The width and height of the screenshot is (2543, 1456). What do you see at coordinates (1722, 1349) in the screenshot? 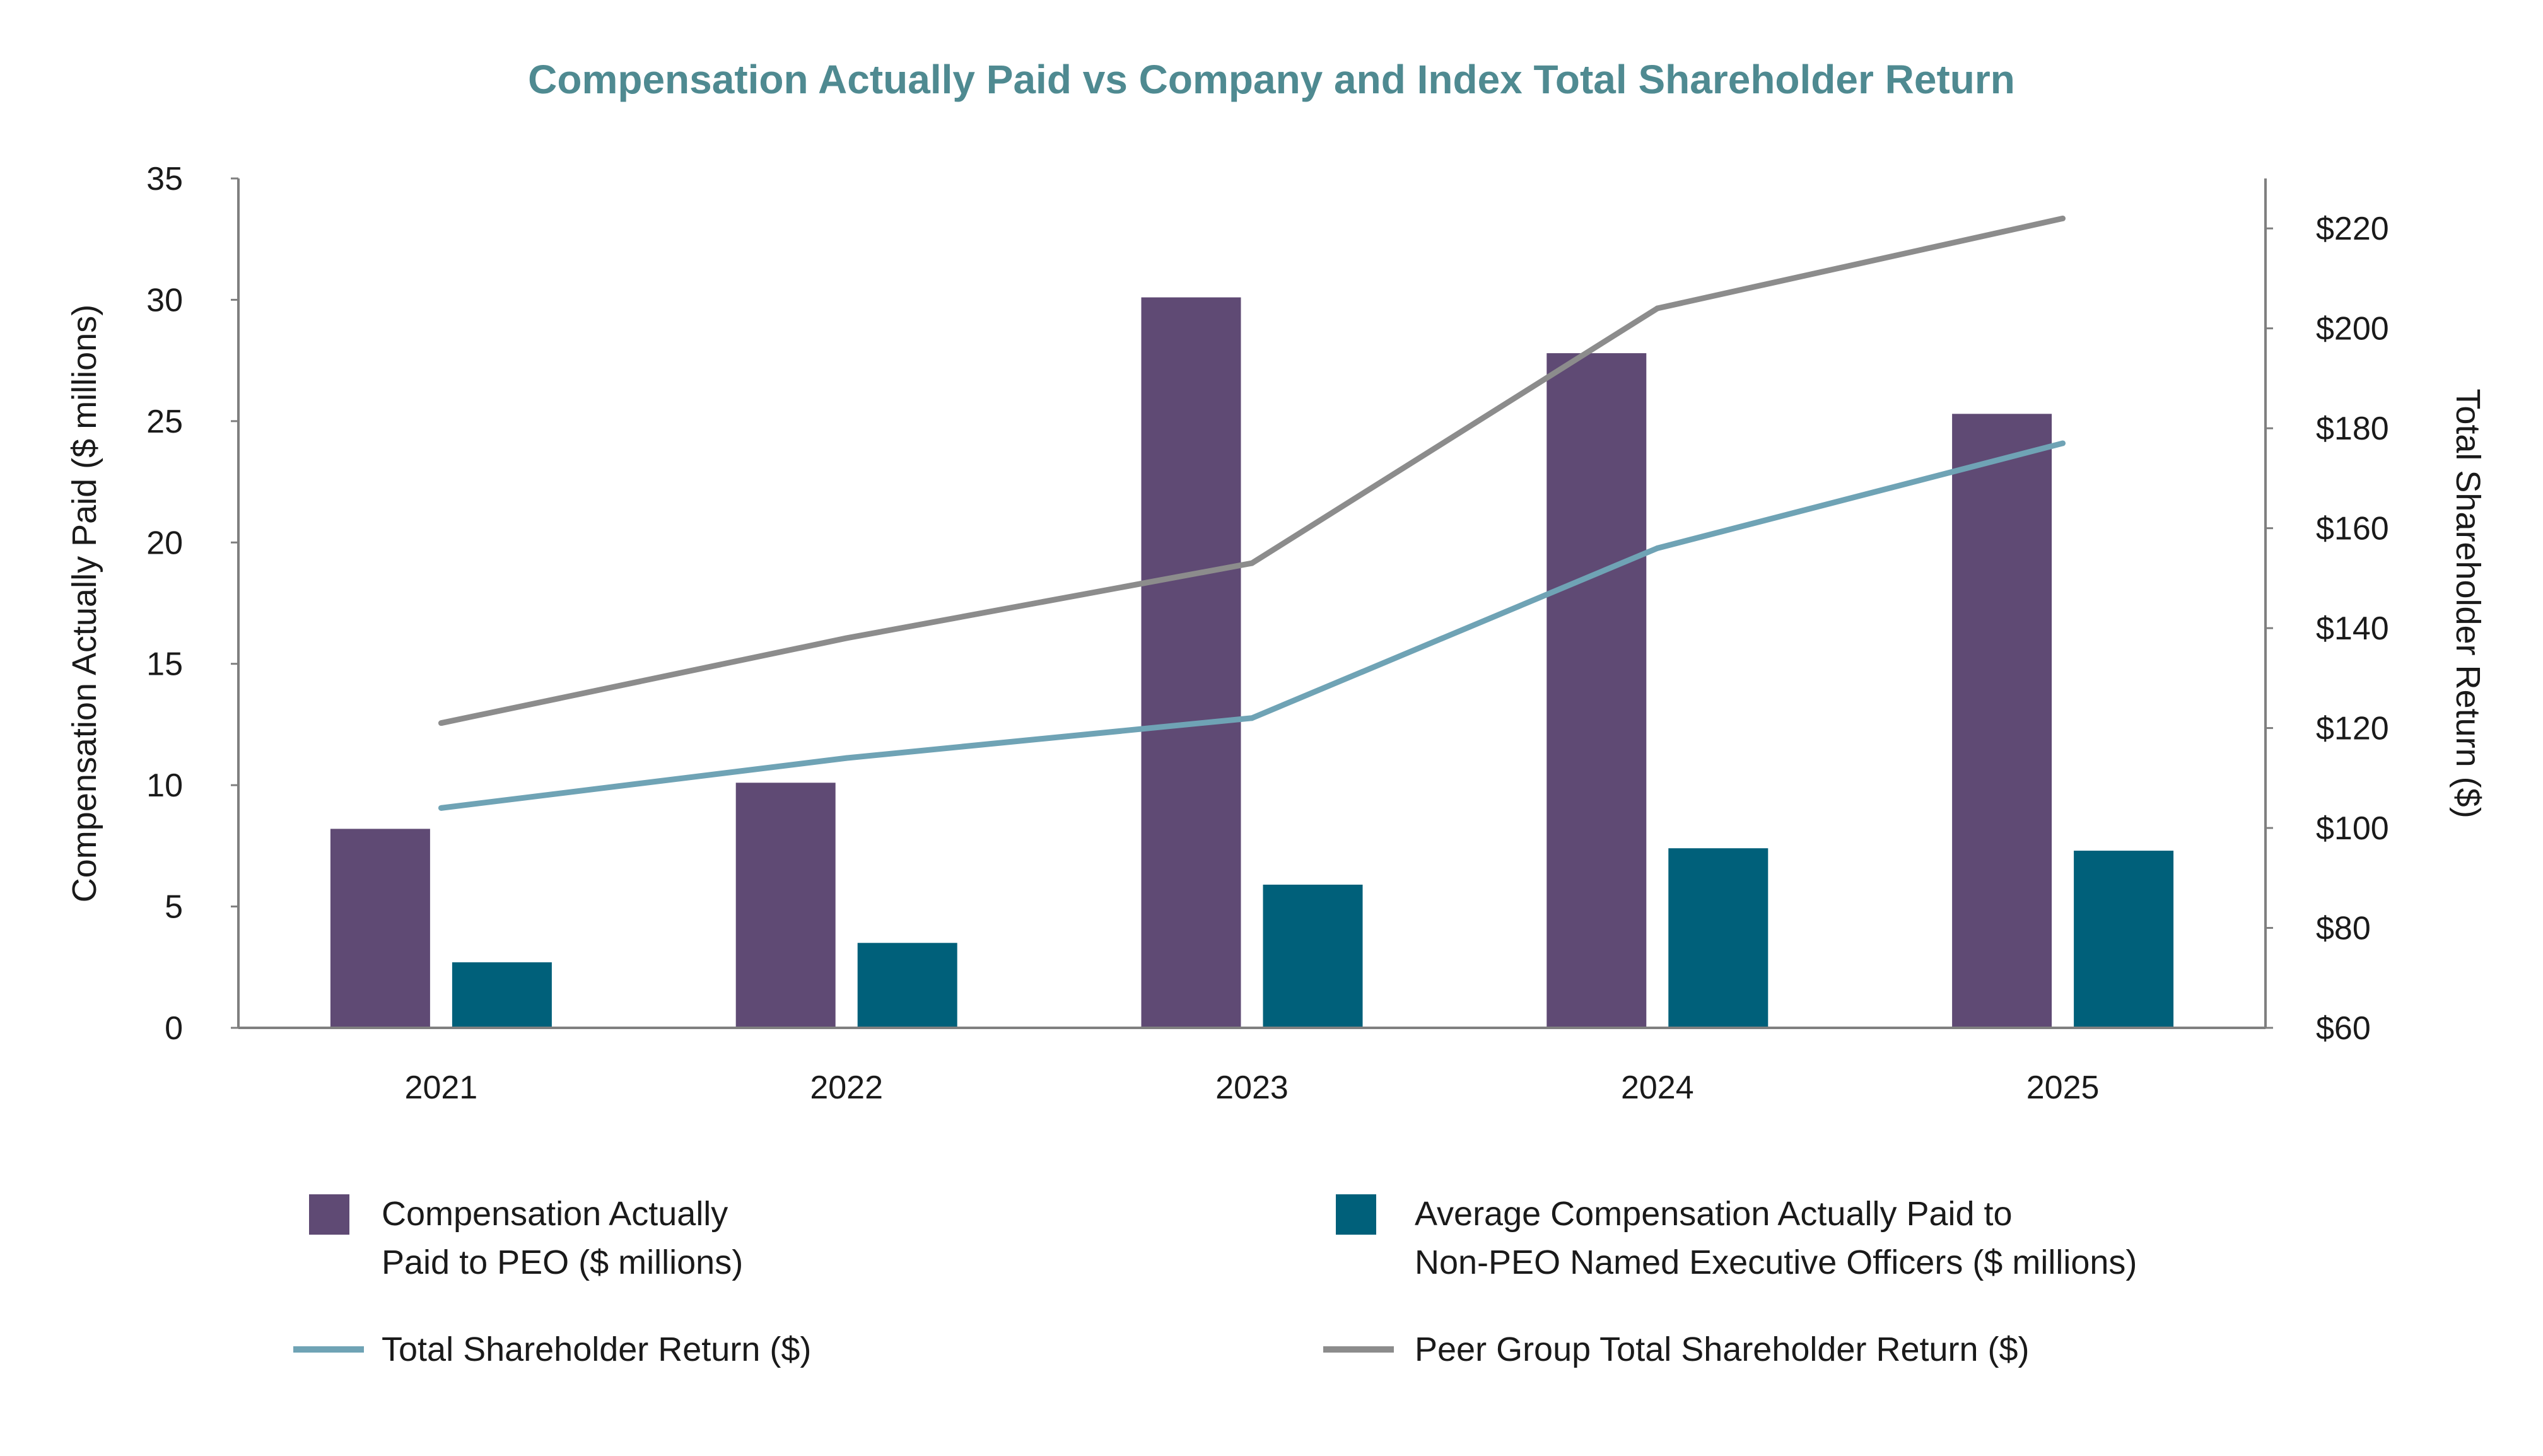
I see `legend-label-peer: Peer Group Total Shareholder Return ($)` at bounding box center [1722, 1349].